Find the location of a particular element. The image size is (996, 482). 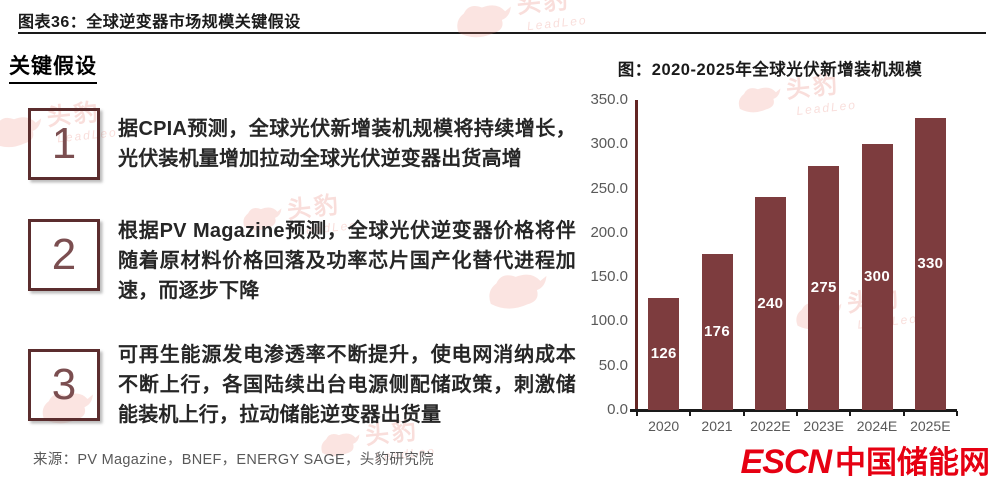

assumption-number: 1 is located at coordinates (64, 143).